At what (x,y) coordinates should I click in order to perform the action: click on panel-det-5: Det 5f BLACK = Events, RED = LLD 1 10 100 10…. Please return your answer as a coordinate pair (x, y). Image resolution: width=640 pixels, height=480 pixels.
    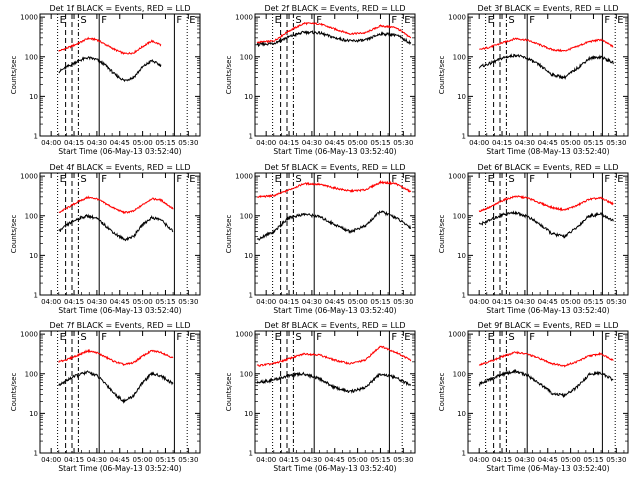
    Looking at the image, I should click on (320, 239).